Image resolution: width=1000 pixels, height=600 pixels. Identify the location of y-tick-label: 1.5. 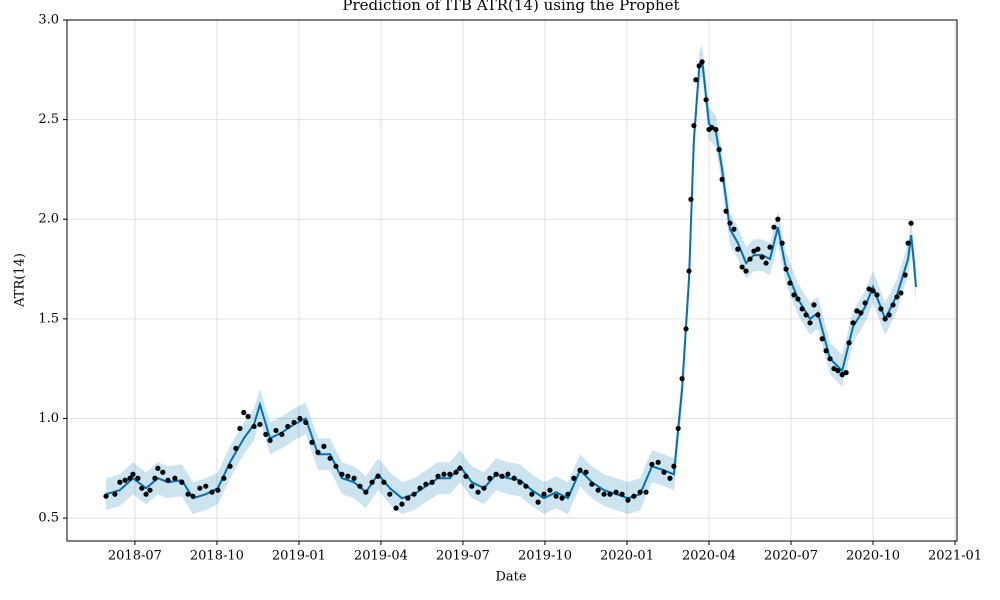
(48, 318).